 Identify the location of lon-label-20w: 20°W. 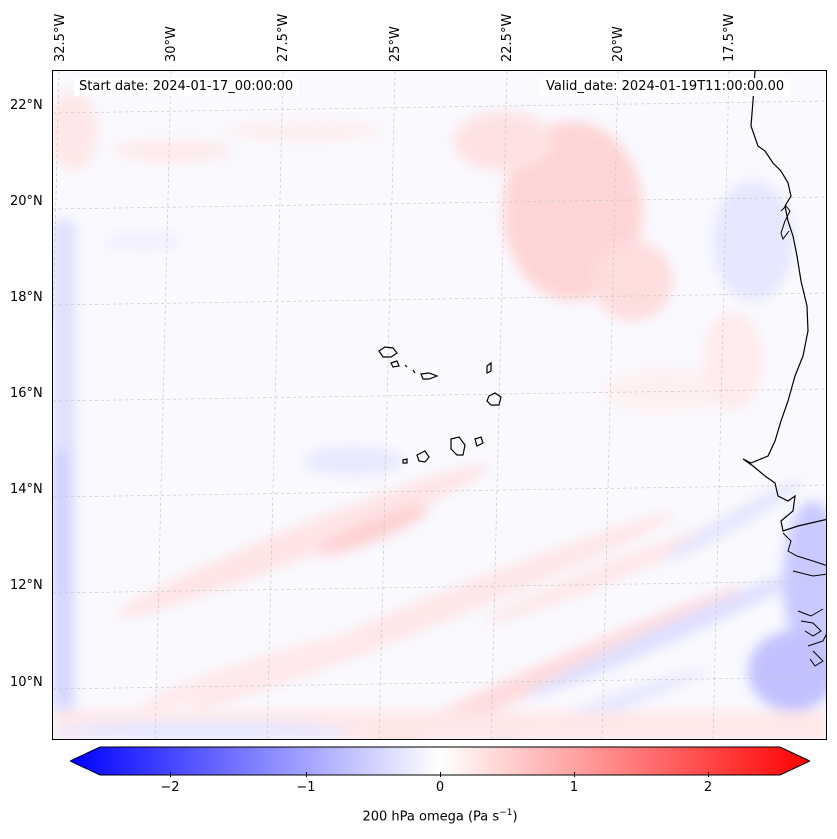
(618, 44).